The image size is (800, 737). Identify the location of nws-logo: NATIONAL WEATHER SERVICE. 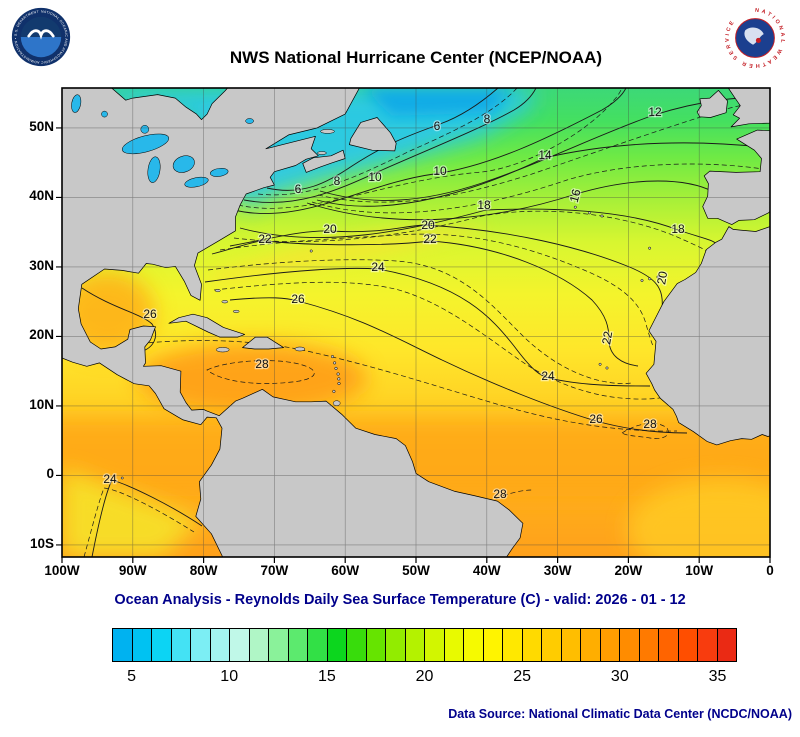
(755, 38).